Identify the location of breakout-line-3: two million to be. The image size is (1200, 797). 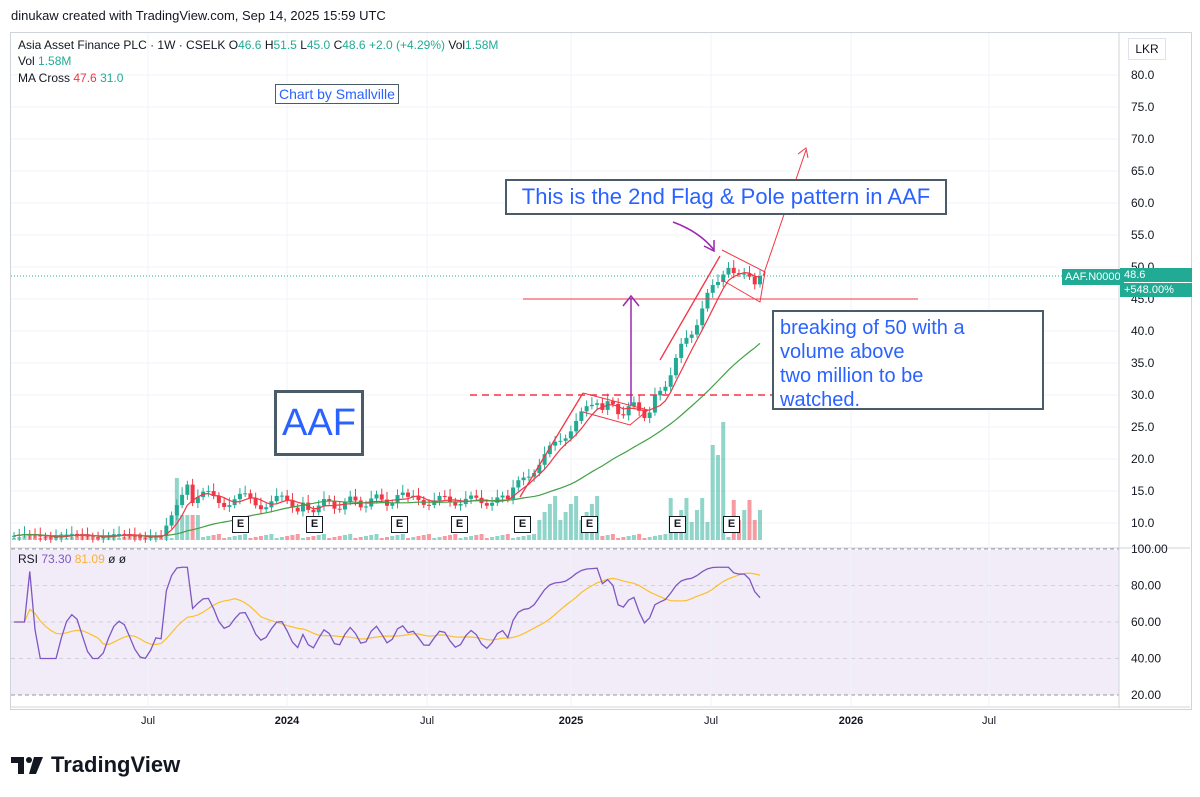
(852, 376).